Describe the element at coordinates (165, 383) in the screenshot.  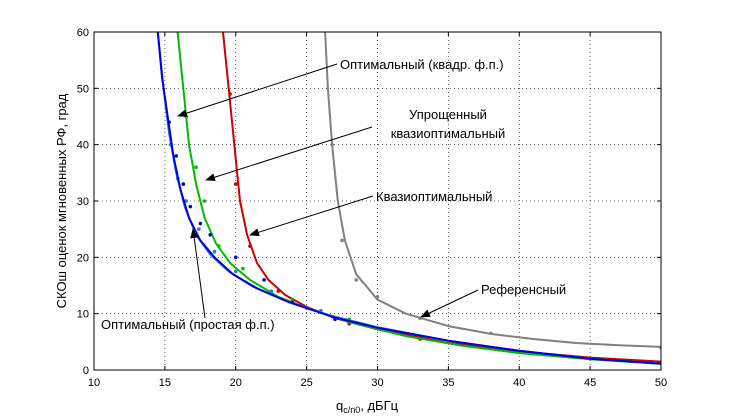
I see `x-tick-label: 15` at that location.